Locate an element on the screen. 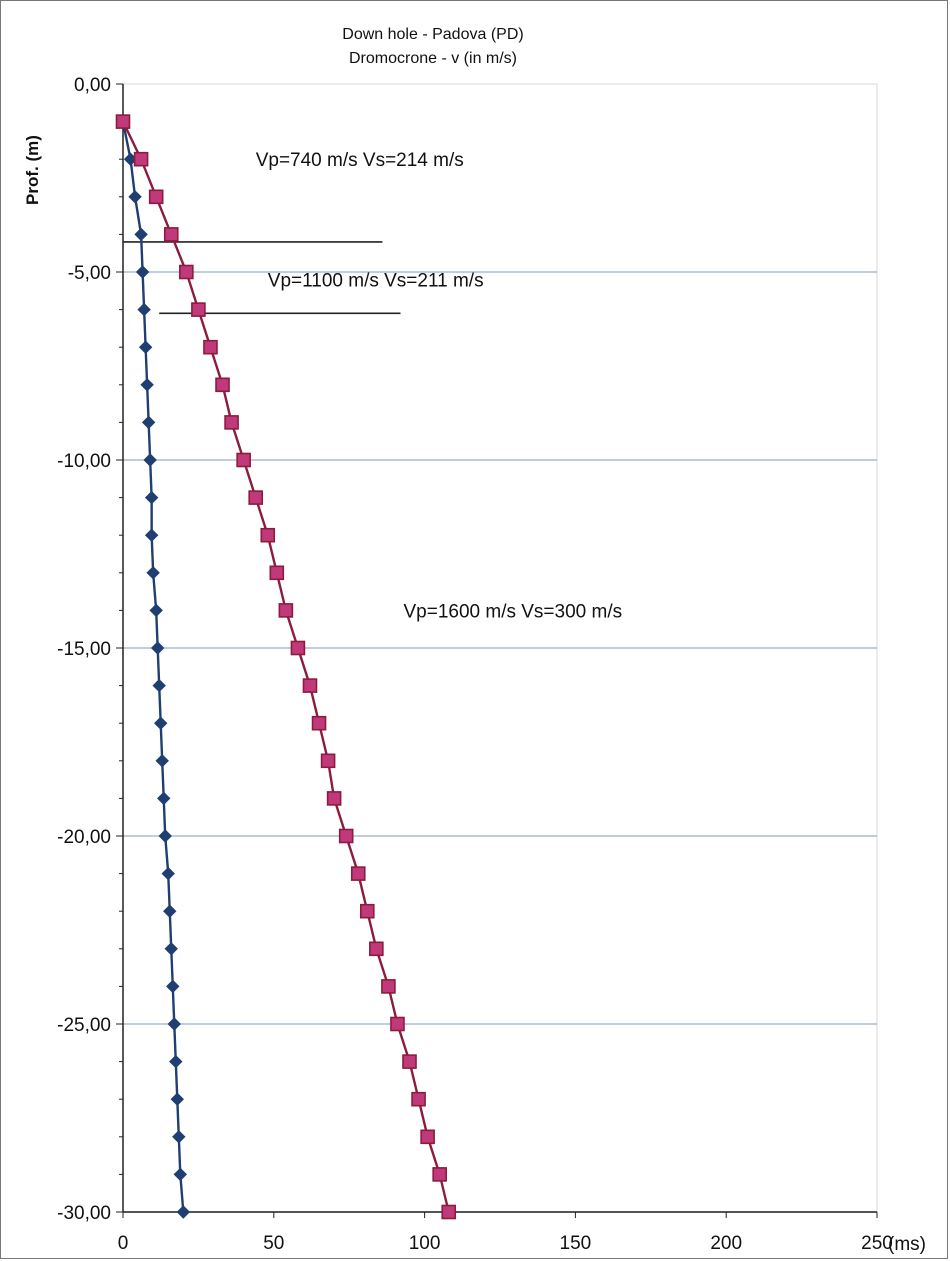 The image size is (950, 1261). y-tick-label: -25,00 is located at coordinates (84, 1025).